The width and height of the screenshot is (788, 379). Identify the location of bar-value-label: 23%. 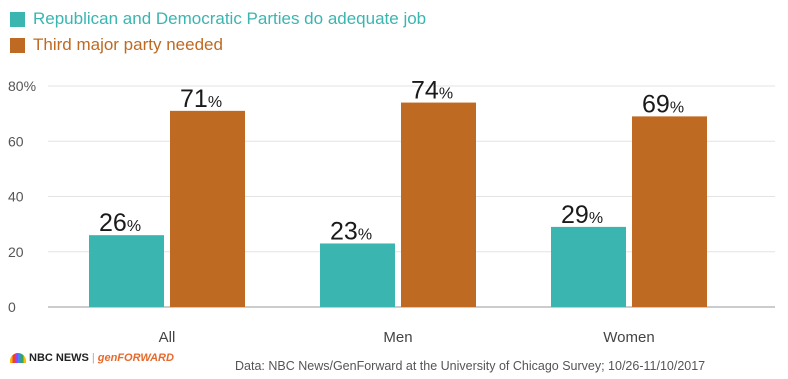
(351, 231).